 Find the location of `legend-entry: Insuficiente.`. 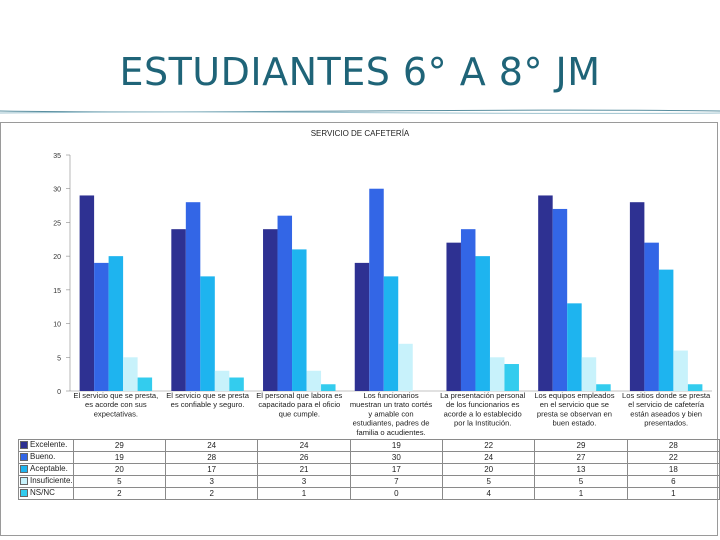

legend-entry: Insuficiente. is located at coordinates (46, 481).